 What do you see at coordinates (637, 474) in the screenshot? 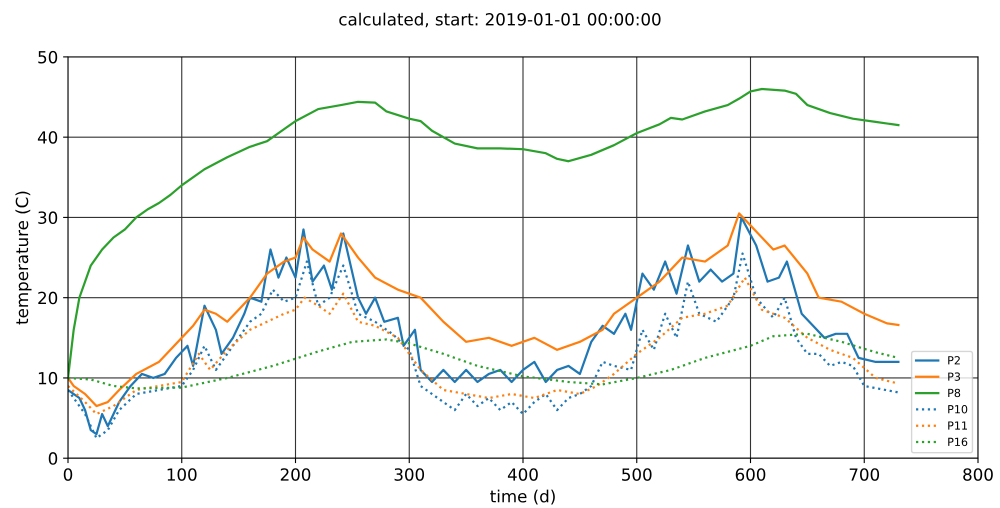
I see `x-tick-label: 500` at bounding box center [637, 474].